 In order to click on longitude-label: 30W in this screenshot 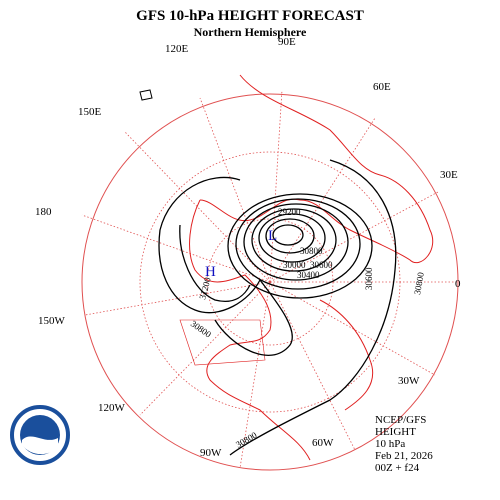, I will do `click(409, 381)`.